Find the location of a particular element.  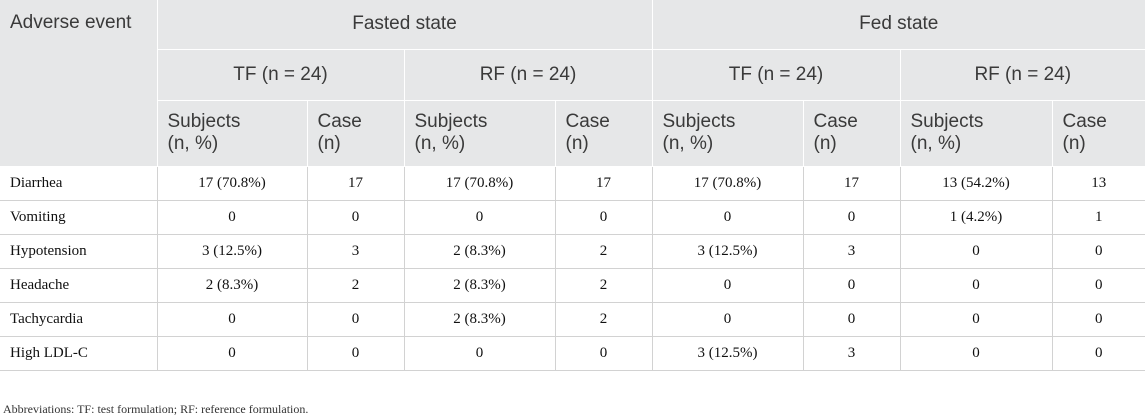

event-name: Diarrhea is located at coordinates (79, 183).